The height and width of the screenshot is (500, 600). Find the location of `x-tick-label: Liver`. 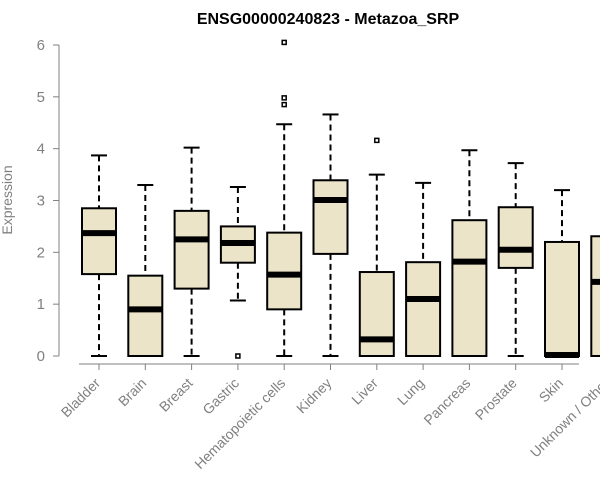

x-tick-label: Liver is located at coordinates (364, 391).